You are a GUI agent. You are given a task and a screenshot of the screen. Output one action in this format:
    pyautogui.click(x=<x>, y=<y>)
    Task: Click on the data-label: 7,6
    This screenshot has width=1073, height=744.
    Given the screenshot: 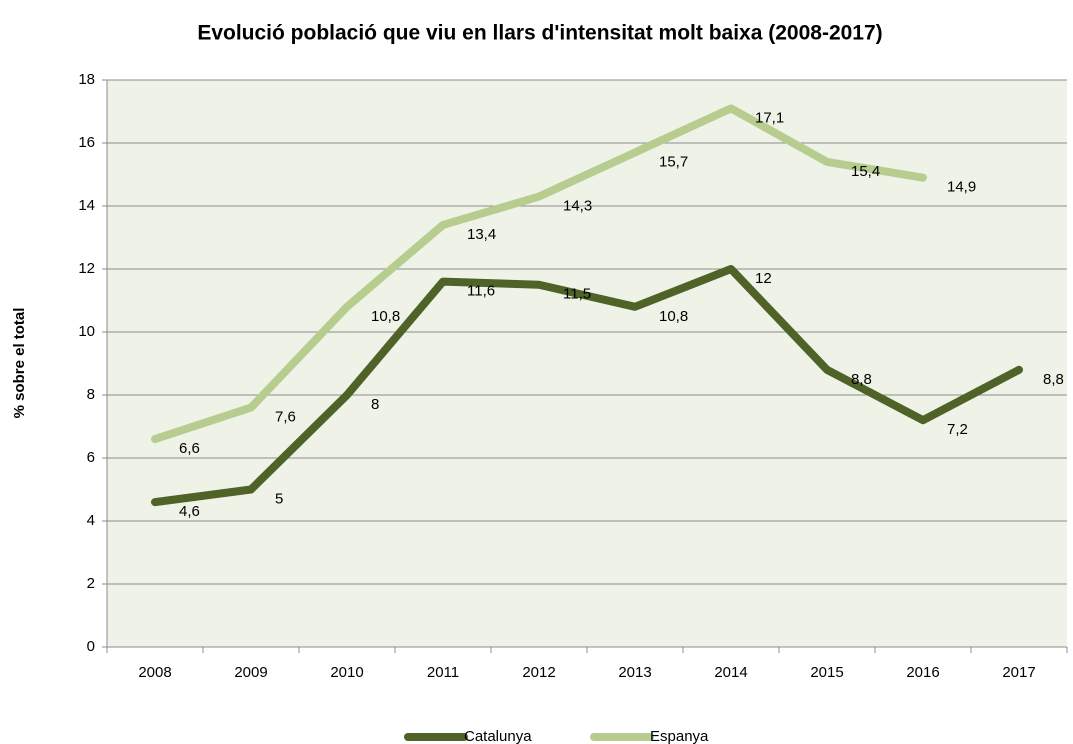 What is the action you would take?
    pyautogui.click(x=285, y=417)
    